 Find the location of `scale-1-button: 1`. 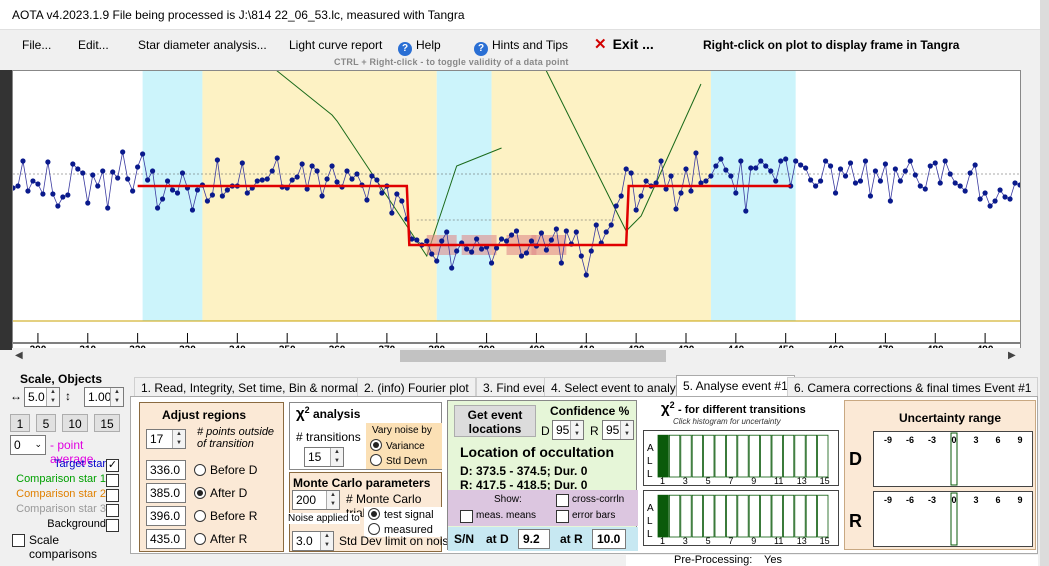

scale-1-button: 1 is located at coordinates (20, 423).